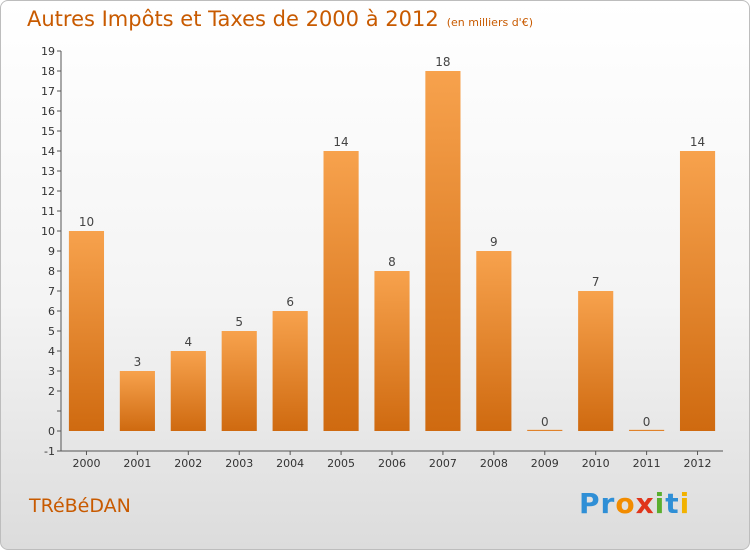 The height and width of the screenshot is (550, 750). Describe the element at coordinates (645, 503) in the screenshot. I see `logo-letter: x` at that location.